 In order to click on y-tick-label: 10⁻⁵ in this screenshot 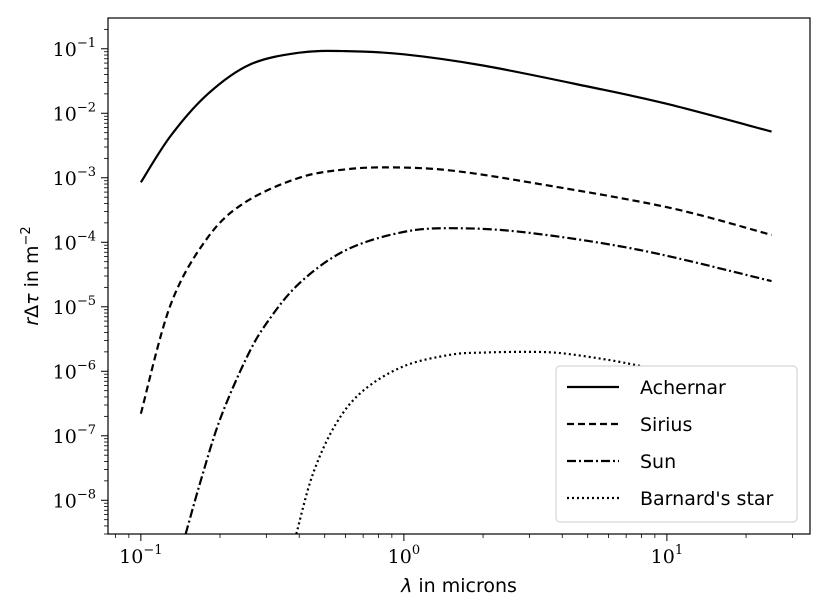, I will do `click(74, 306)`.